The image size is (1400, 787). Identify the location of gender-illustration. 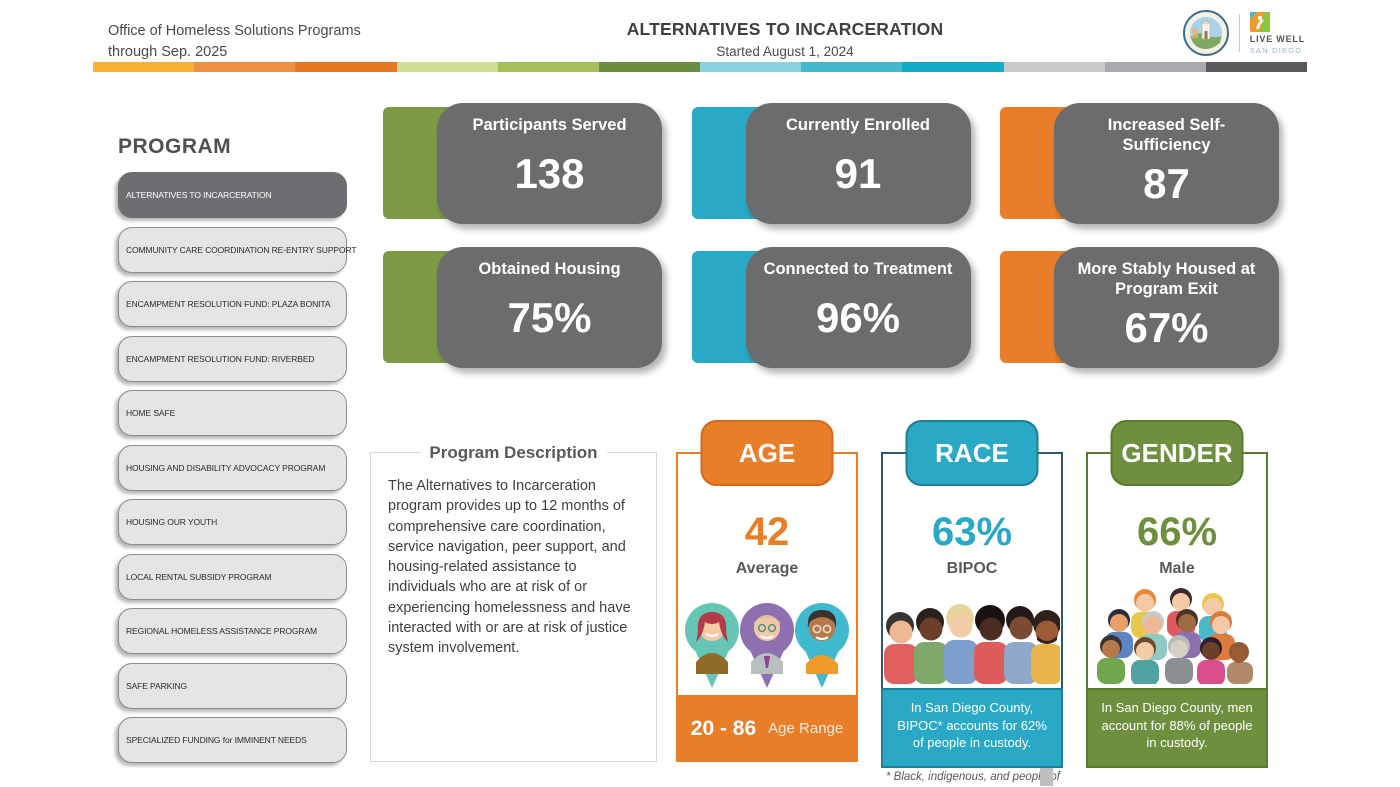
(1175, 637).